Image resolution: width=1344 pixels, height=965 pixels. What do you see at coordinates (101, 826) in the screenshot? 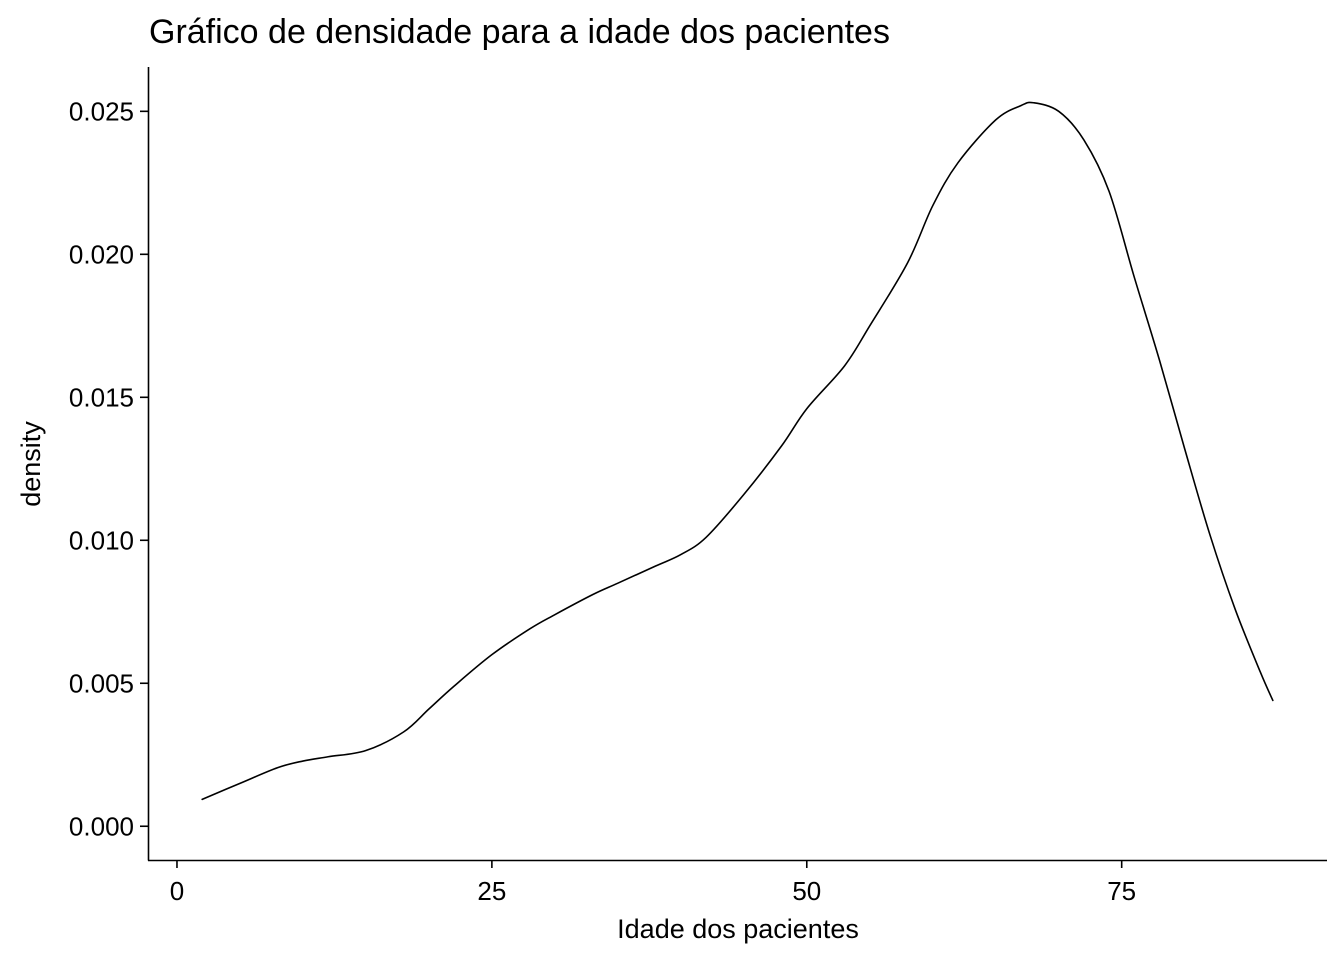
I see `y-tick-label: 0.000` at bounding box center [101, 826].